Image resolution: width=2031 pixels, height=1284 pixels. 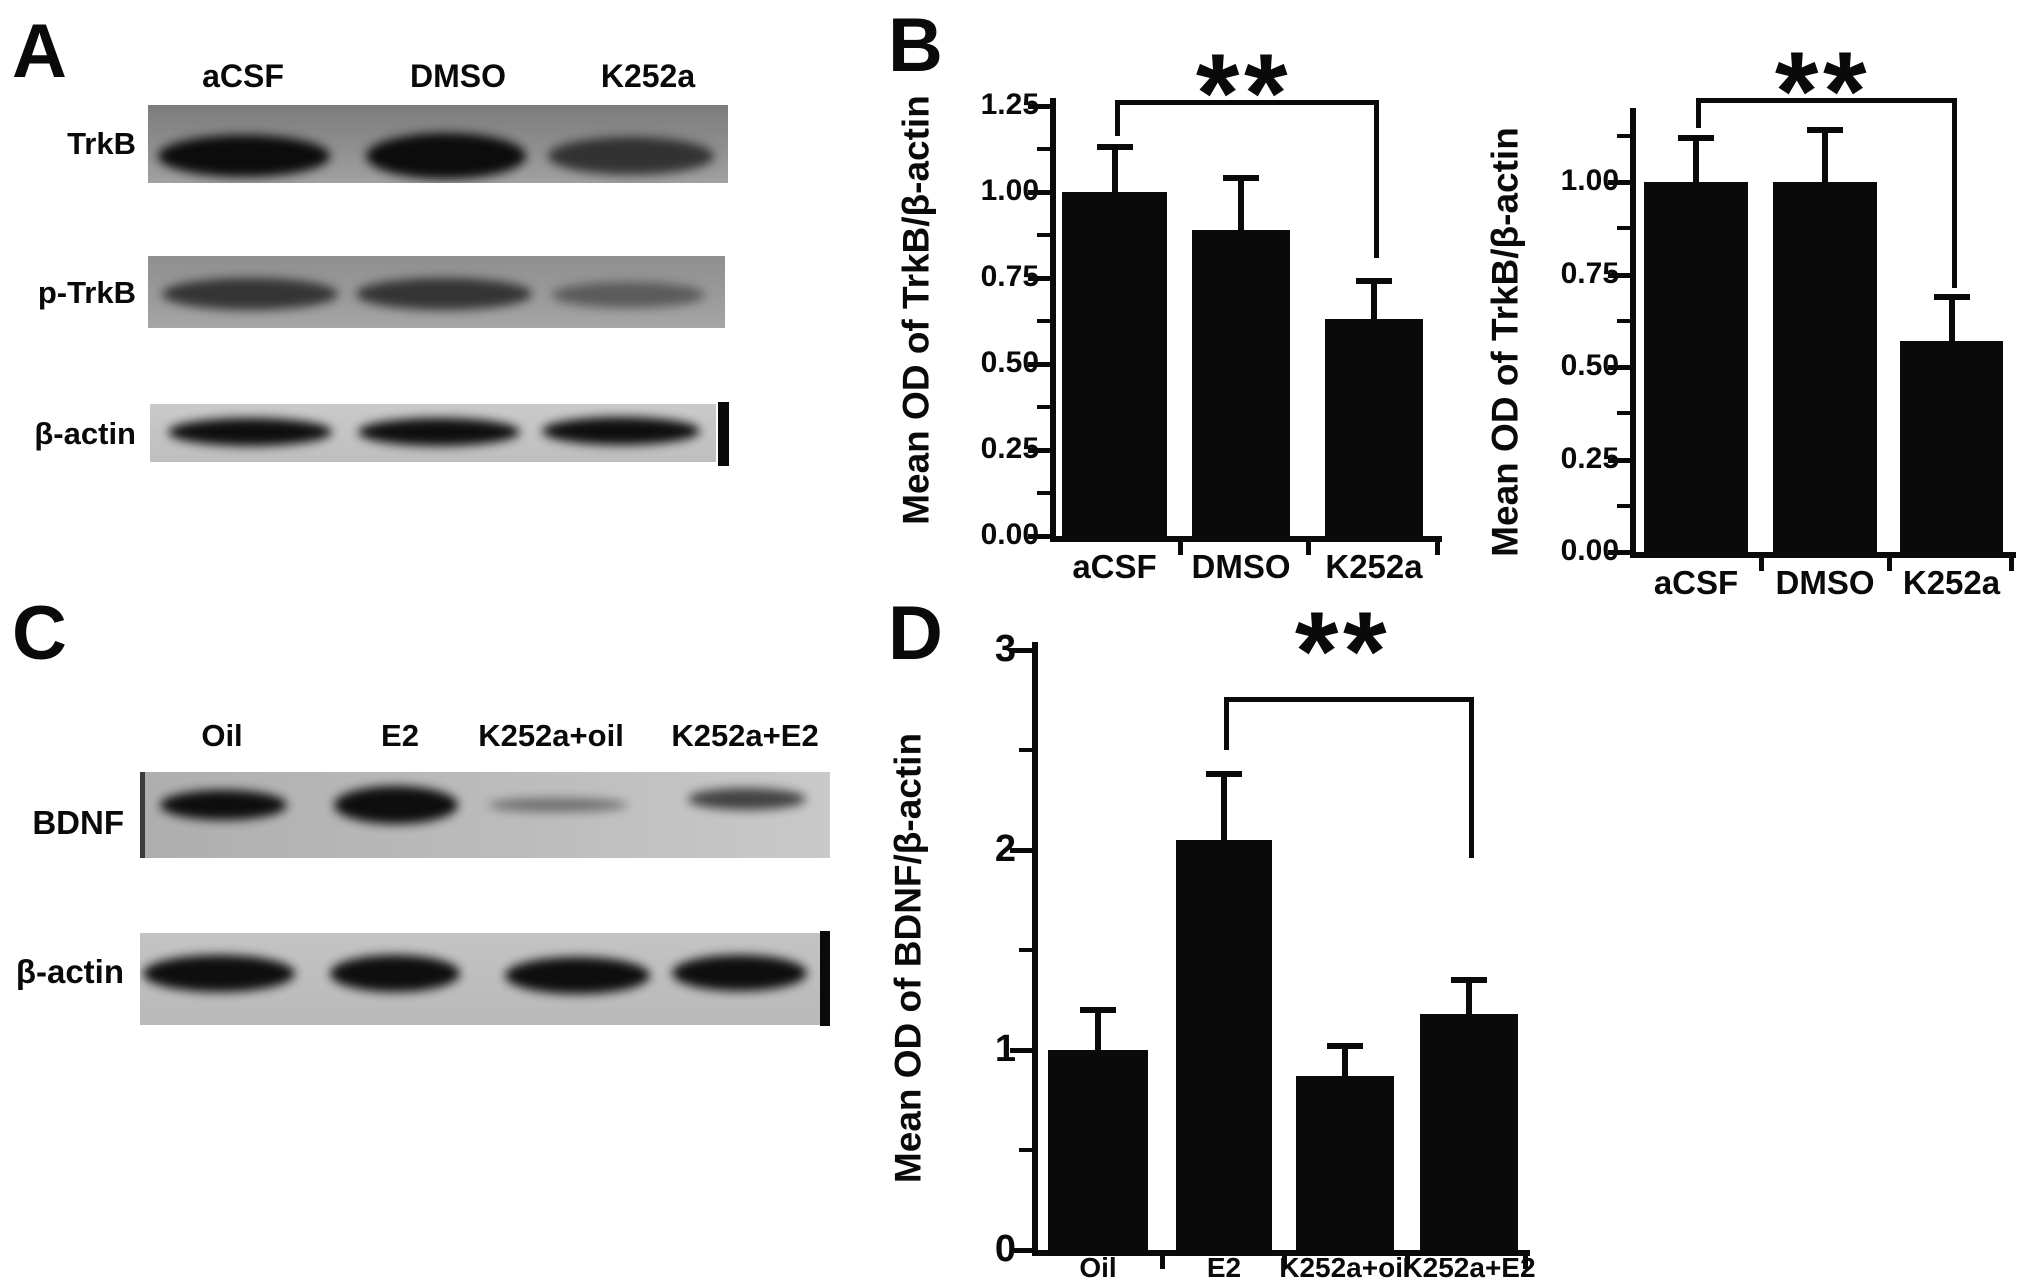 I want to click on panel-b-right-y-tick-label: 0.25, so click(x=1589, y=458).